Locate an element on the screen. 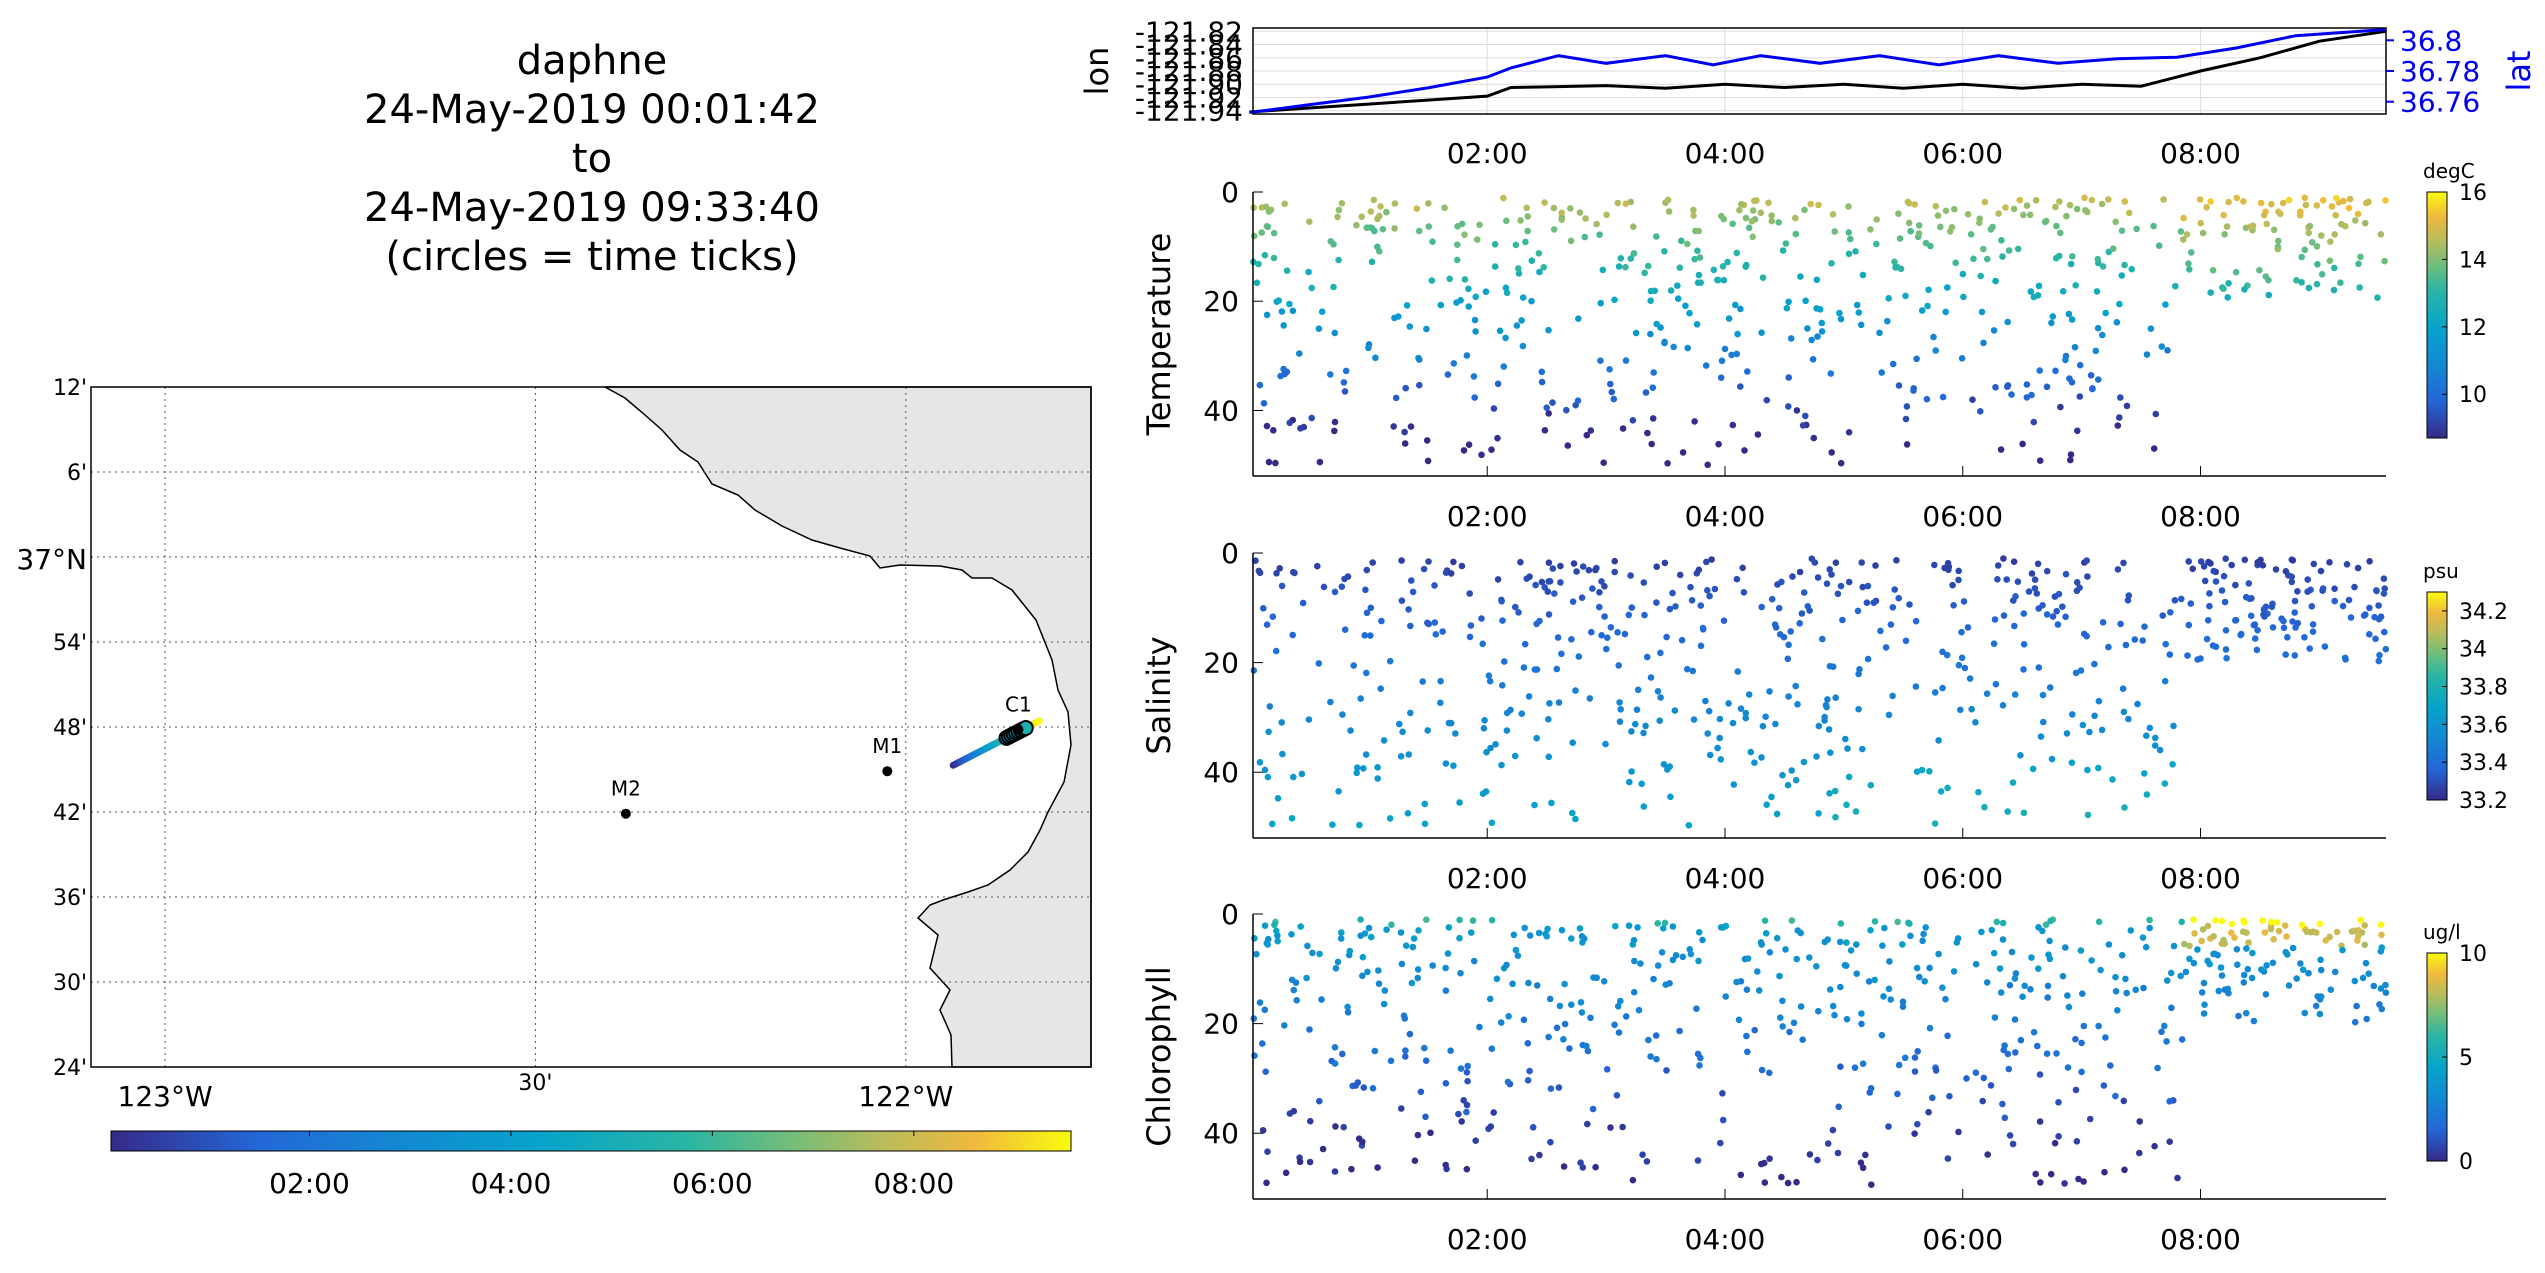 This screenshot has height=1273, width=2545. salinity-y-tick-label: 20 is located at coordinates (1221, 663).